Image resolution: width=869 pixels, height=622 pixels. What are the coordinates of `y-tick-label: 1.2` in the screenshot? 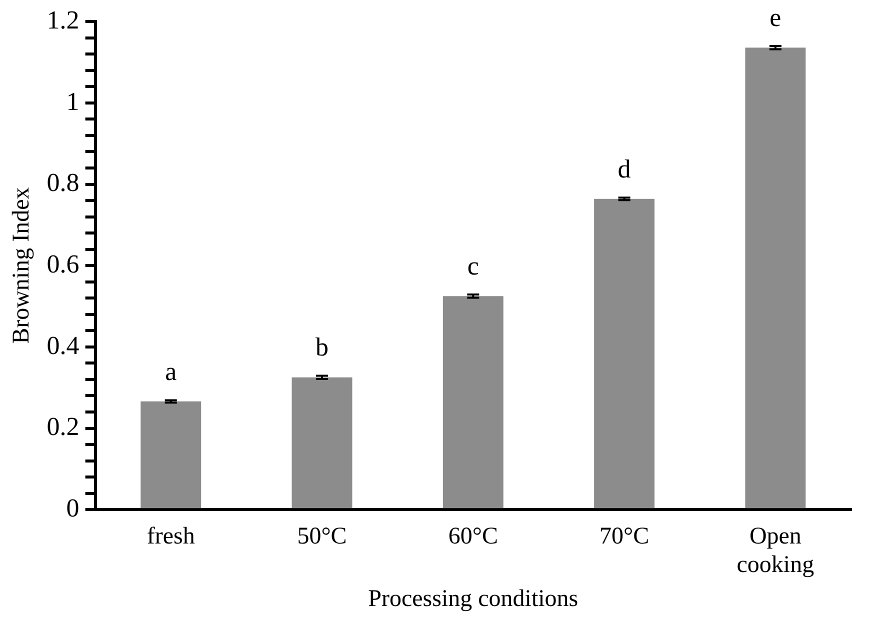 It's located at (63, 19).